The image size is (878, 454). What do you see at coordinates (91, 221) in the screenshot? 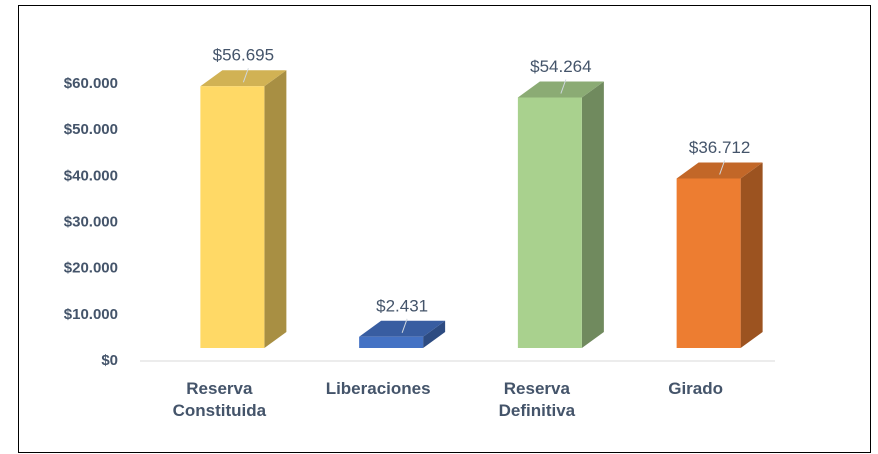
I see `y-tick-label: $30.000` at bounding box center [91, 221].